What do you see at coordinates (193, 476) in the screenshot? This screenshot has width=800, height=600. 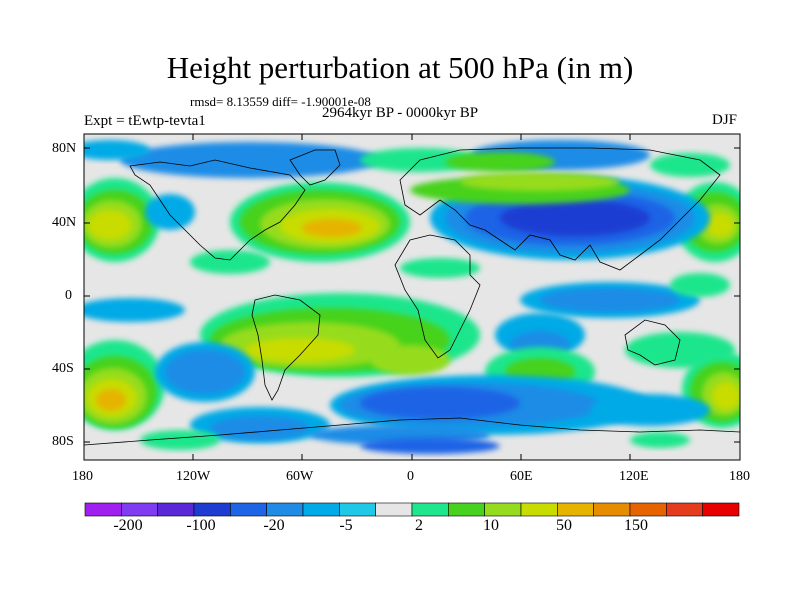 I see `lon-label-120w: 120W` at bounding box center [193, 476].